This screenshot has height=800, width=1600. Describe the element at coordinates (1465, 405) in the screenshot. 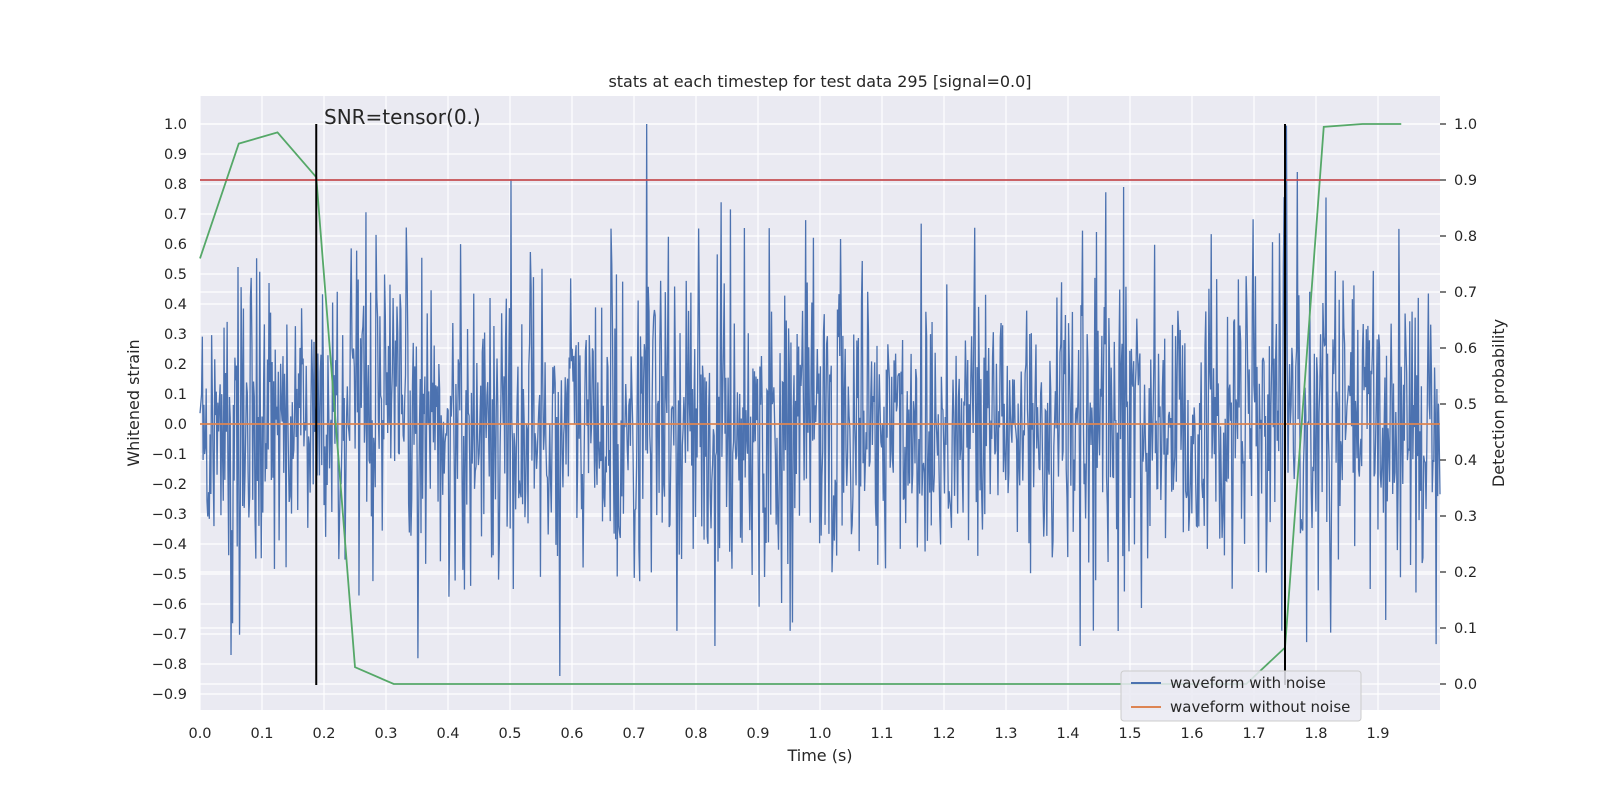

I see `y2-tick-label: 0.5` at that location.